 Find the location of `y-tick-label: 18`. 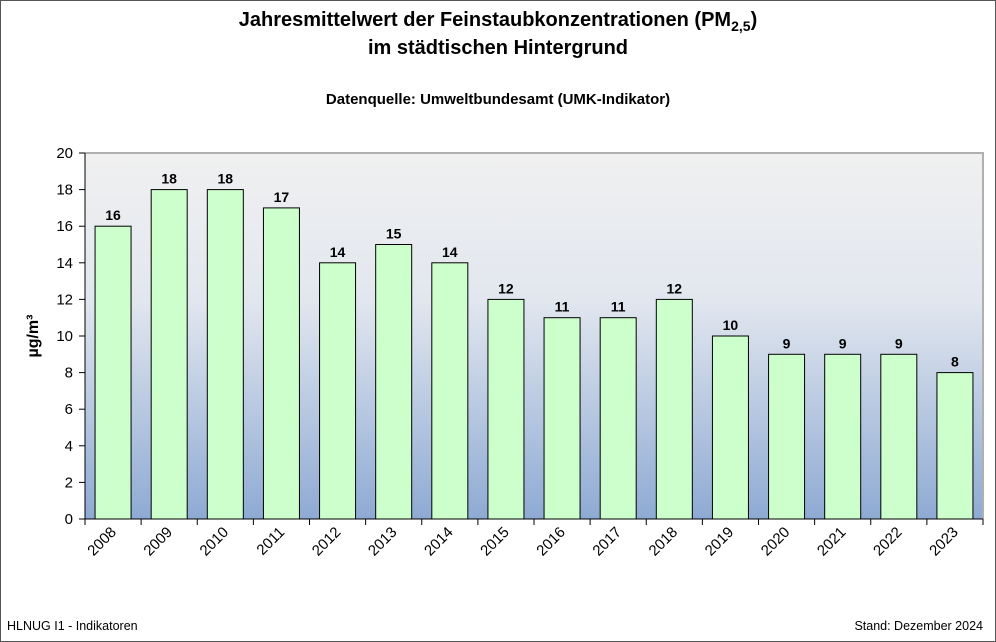

y-tick-label: 18 is located at coordinates (64, 190).